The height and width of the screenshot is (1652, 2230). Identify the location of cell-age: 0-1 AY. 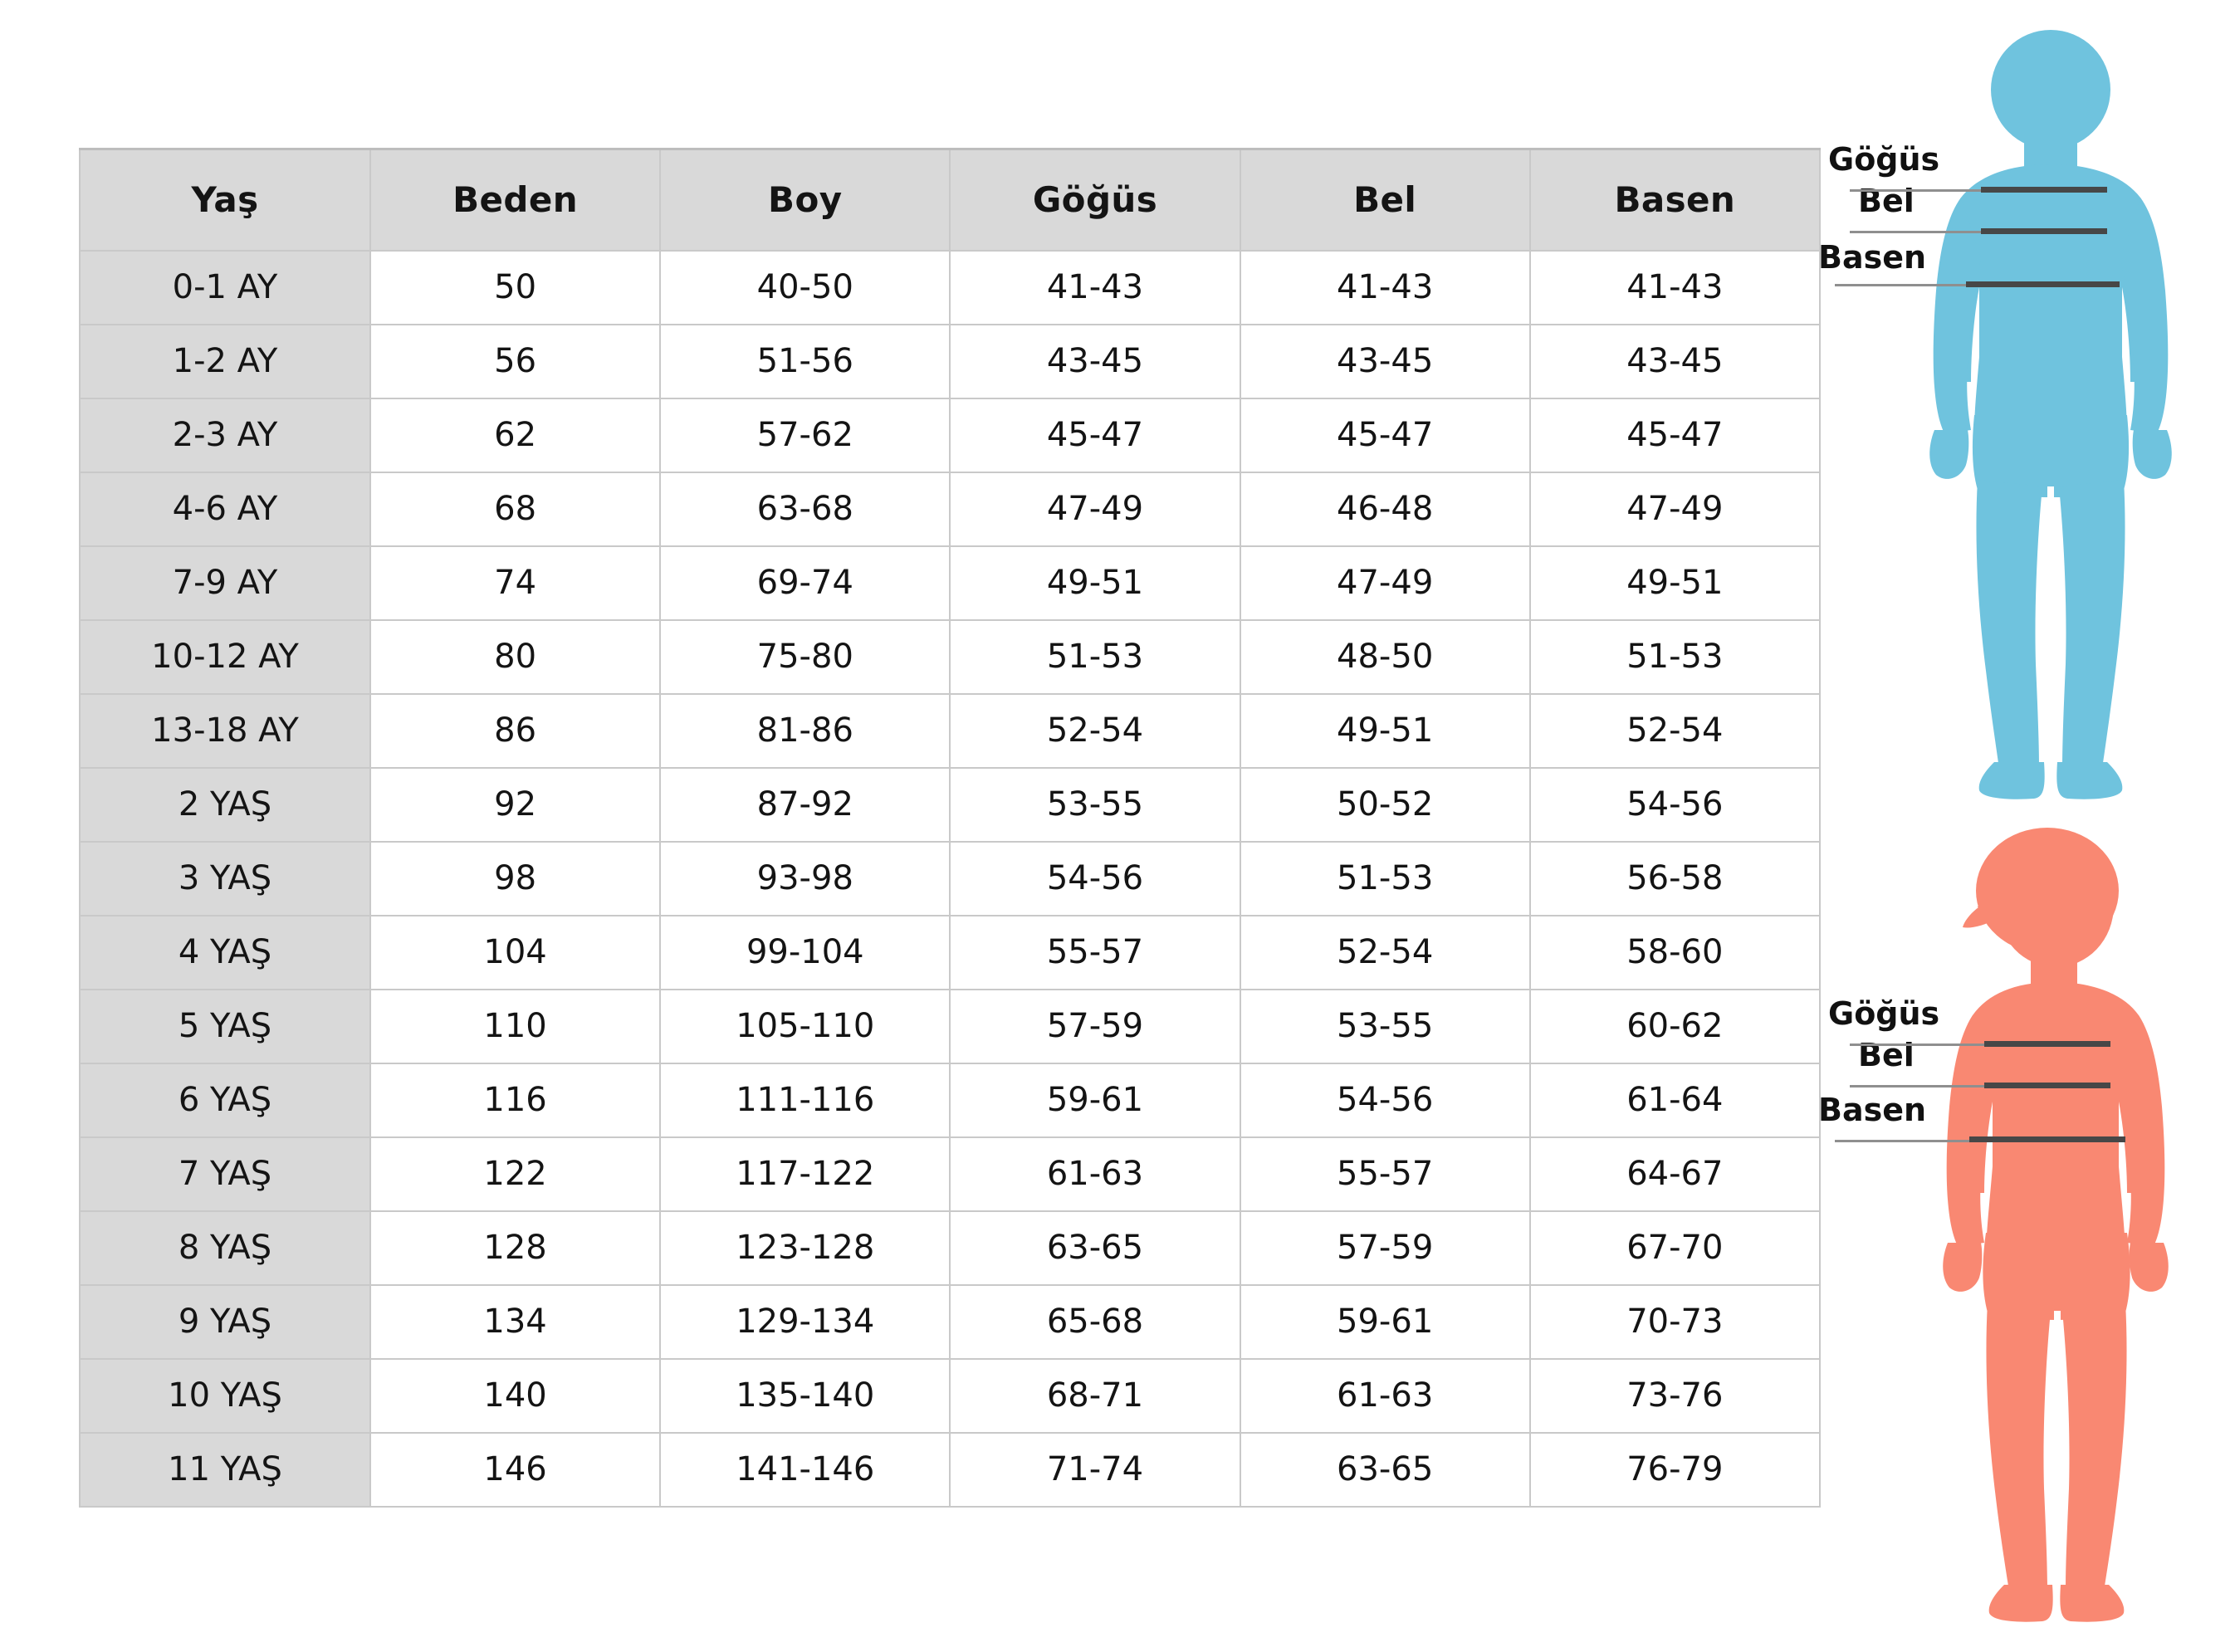
(225, 287).